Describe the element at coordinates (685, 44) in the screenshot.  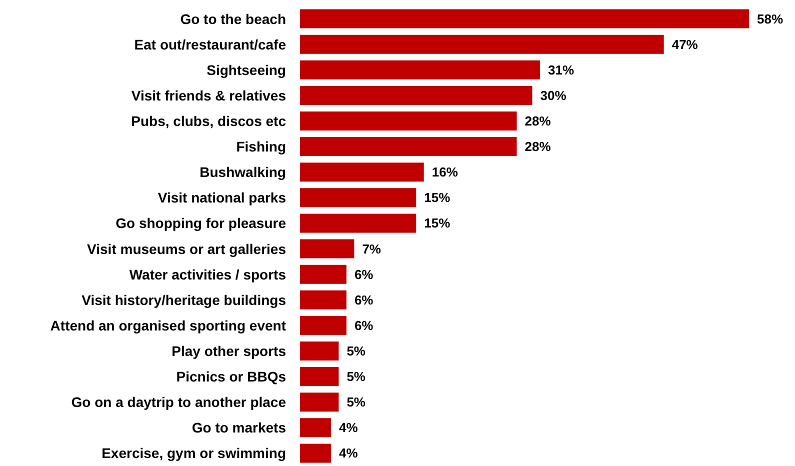
I see `data-label: 47%` at that location.